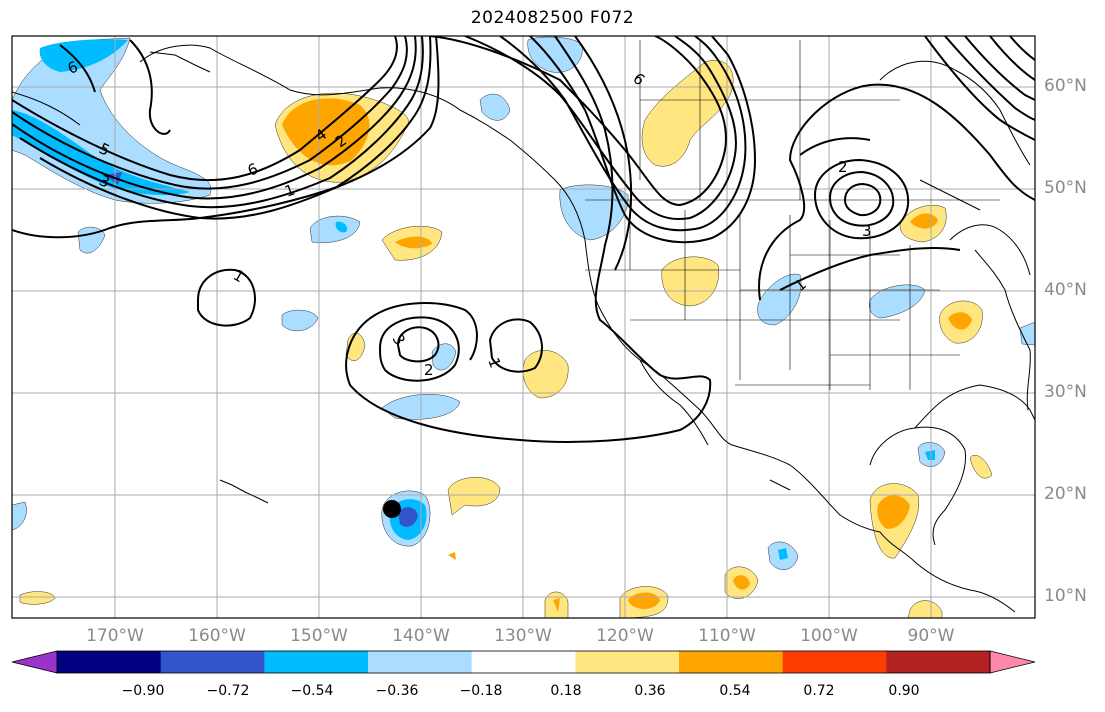 The image size is (1105, 712). What do you see at coordinates (625, 636) in the screenshot?
I see `lon-label: 120°W` at bounding box center [625, 636].